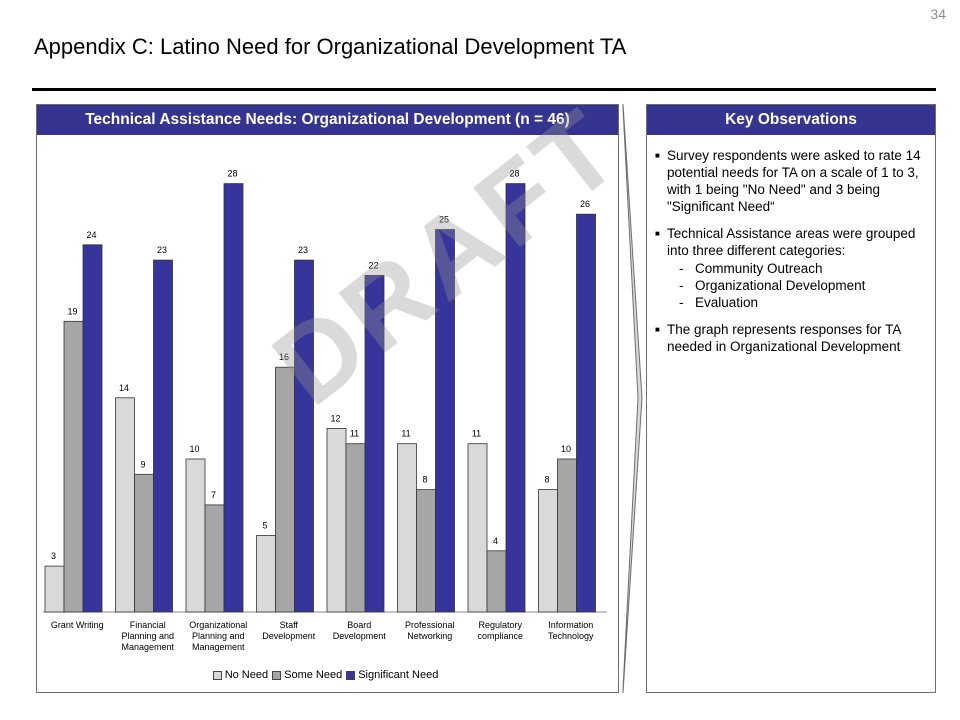 The width and height of the screenshot is (960, 720). I want to click on bar-value-label: 16, so click(284, 357).